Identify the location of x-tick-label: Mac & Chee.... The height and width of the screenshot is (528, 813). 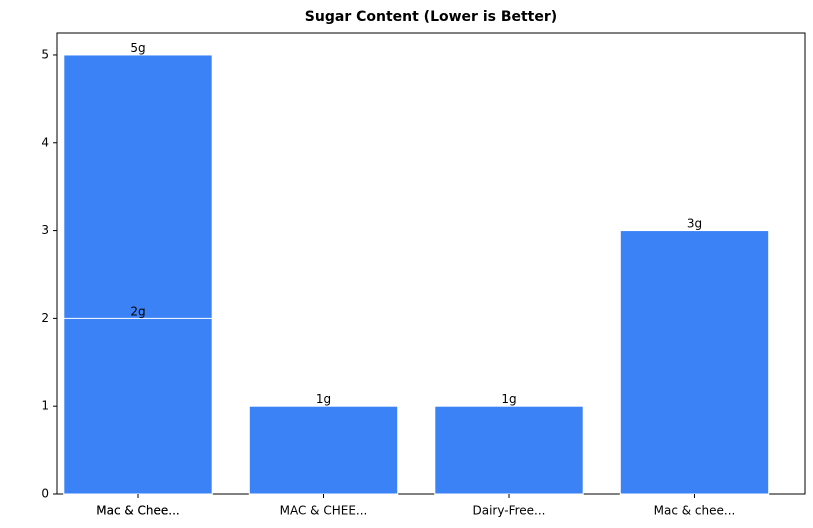
(137, 511).